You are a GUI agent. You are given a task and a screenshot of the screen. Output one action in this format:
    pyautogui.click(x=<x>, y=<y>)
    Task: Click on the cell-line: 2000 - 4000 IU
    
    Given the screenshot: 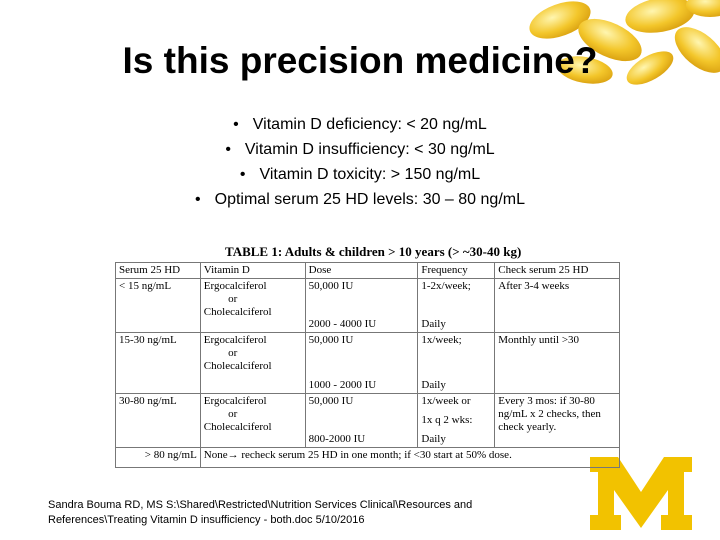 What is the action you would take?
    pyautogui.click(x=342, y=324)
    